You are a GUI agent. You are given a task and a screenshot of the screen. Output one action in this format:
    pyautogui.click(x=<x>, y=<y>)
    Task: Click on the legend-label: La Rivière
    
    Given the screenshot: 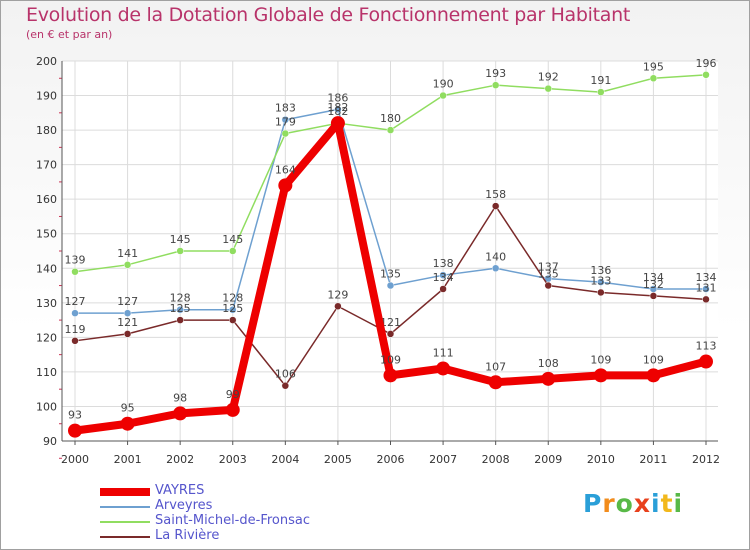 What is the action you would take?
    pyautogui.click(x=187, y=535)
    